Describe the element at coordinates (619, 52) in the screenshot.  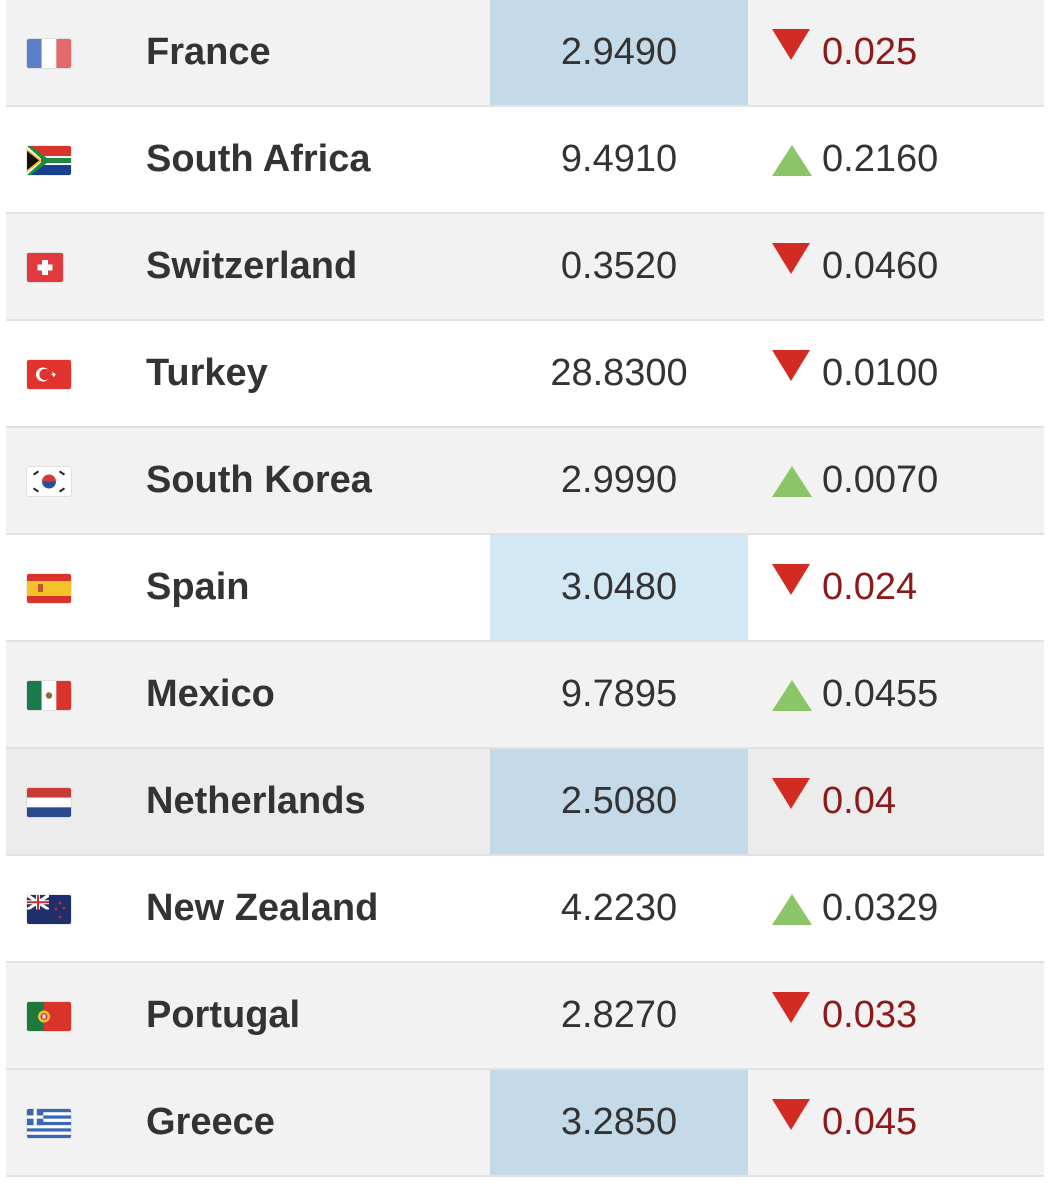
I see `yield-value: 2.9490` at that location.